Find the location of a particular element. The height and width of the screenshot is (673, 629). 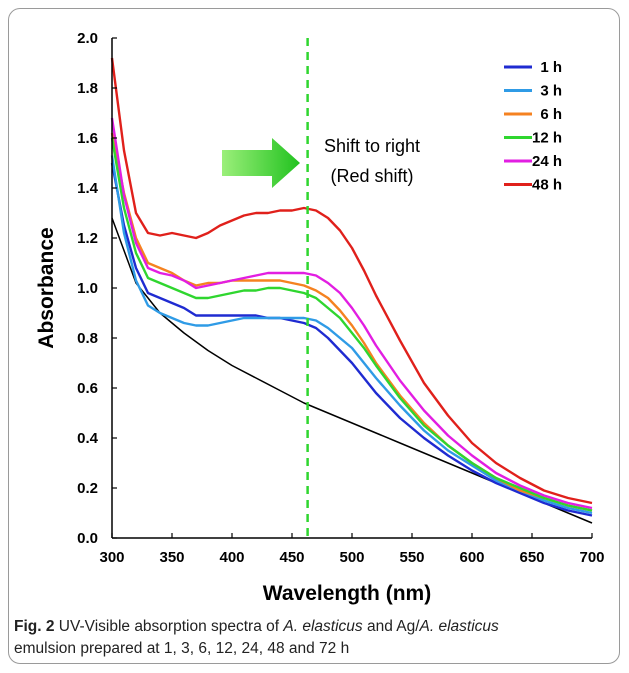

x-tick-label: 700 is located at coordinates (591, 557).